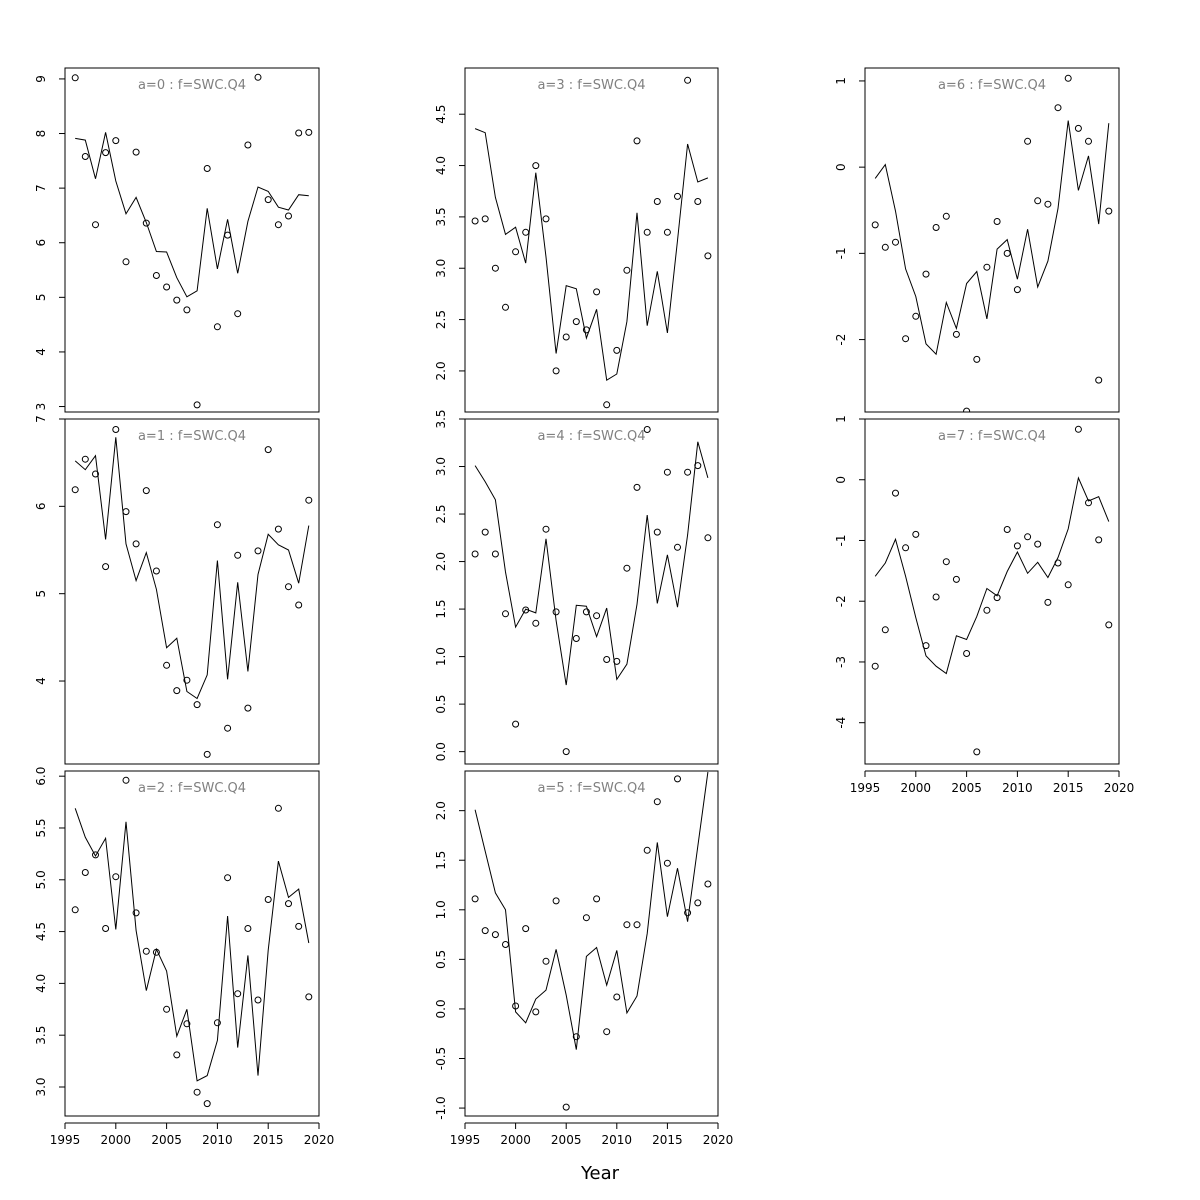  Describe the element at coordinates (192, 788) in the screenshot. I see `panel-title: a=2 : f=SWC.Q4` at that location.